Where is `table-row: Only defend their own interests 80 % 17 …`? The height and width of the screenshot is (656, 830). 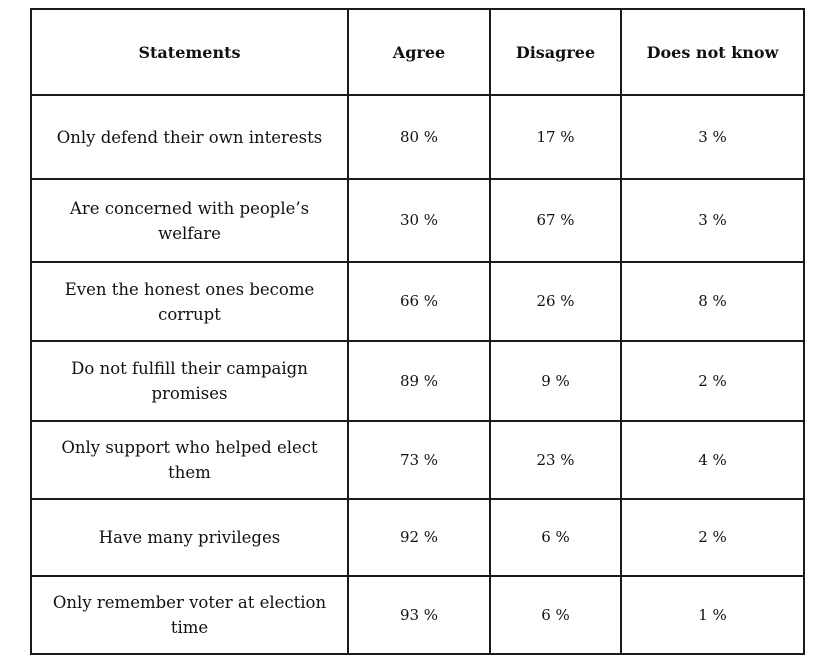 table-row: Only defend their own interests 80 % 17 … is located at coordinates (417, 137).